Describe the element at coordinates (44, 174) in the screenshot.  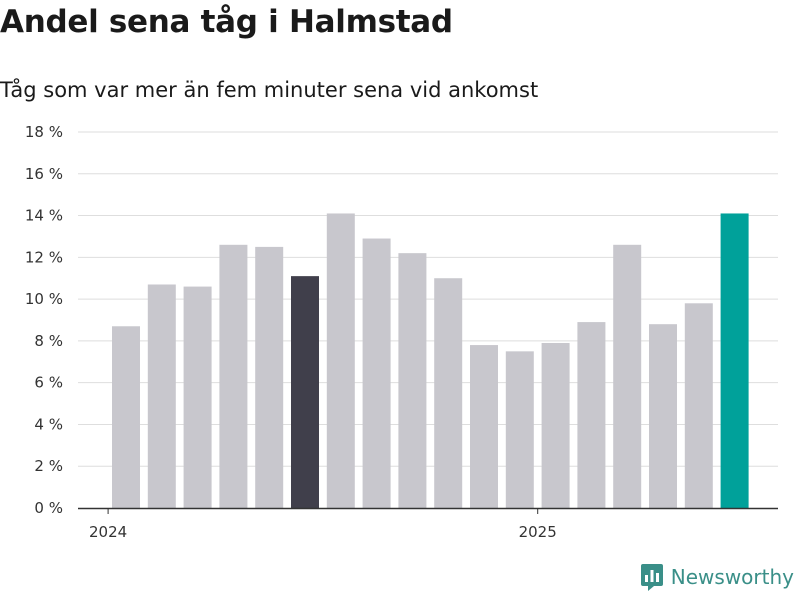
I see `y-tick-label: 16 %` at that location.